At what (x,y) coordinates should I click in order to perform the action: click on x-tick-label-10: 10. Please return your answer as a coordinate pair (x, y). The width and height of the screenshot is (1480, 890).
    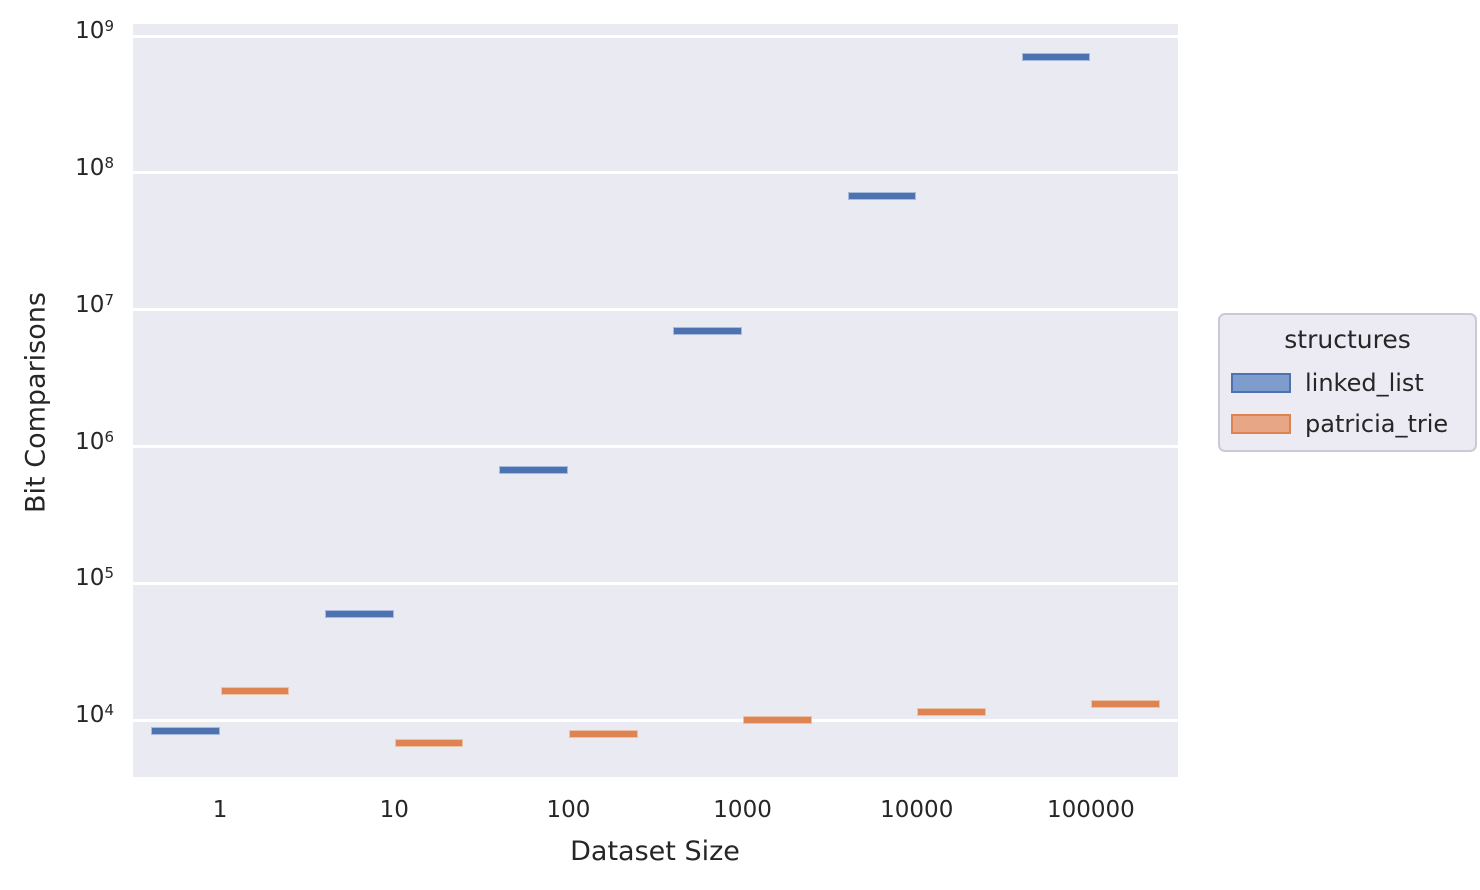
    Looking at the image, I should click on (394, 810).